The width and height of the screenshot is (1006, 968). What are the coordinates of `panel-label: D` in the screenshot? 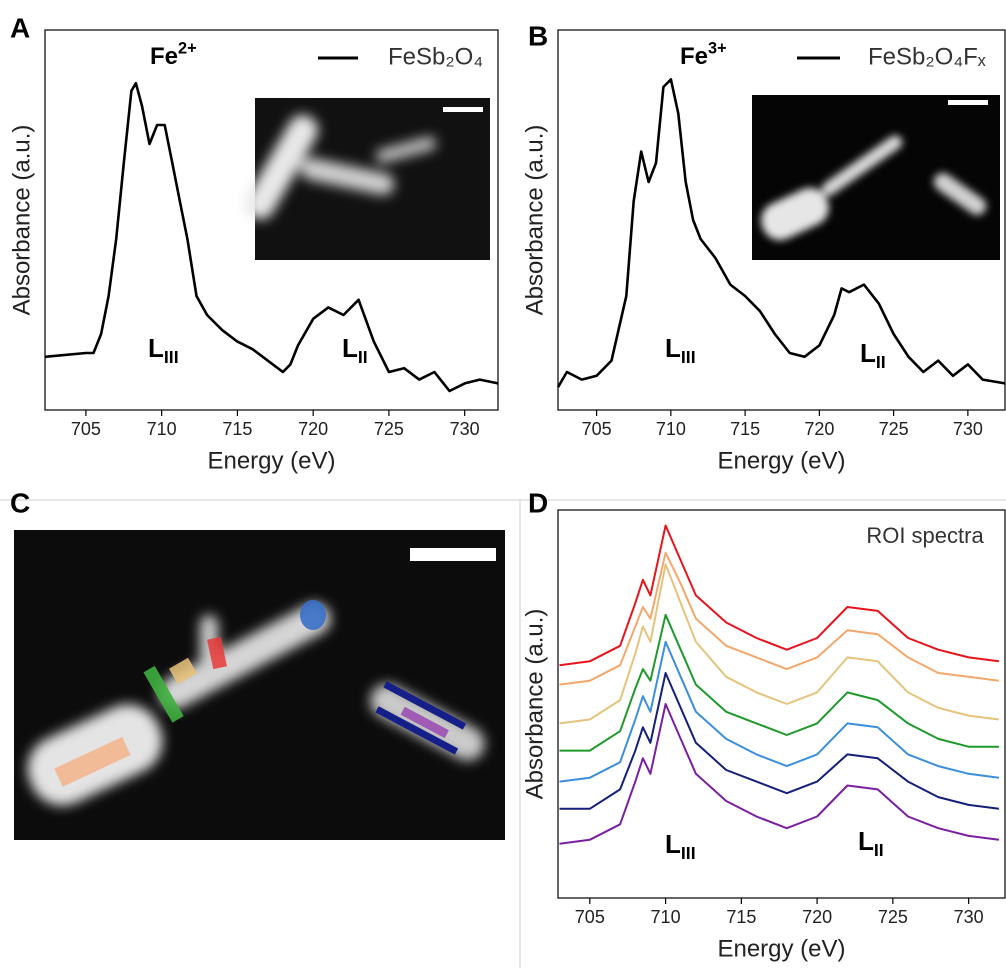 It's located at (538, 502).